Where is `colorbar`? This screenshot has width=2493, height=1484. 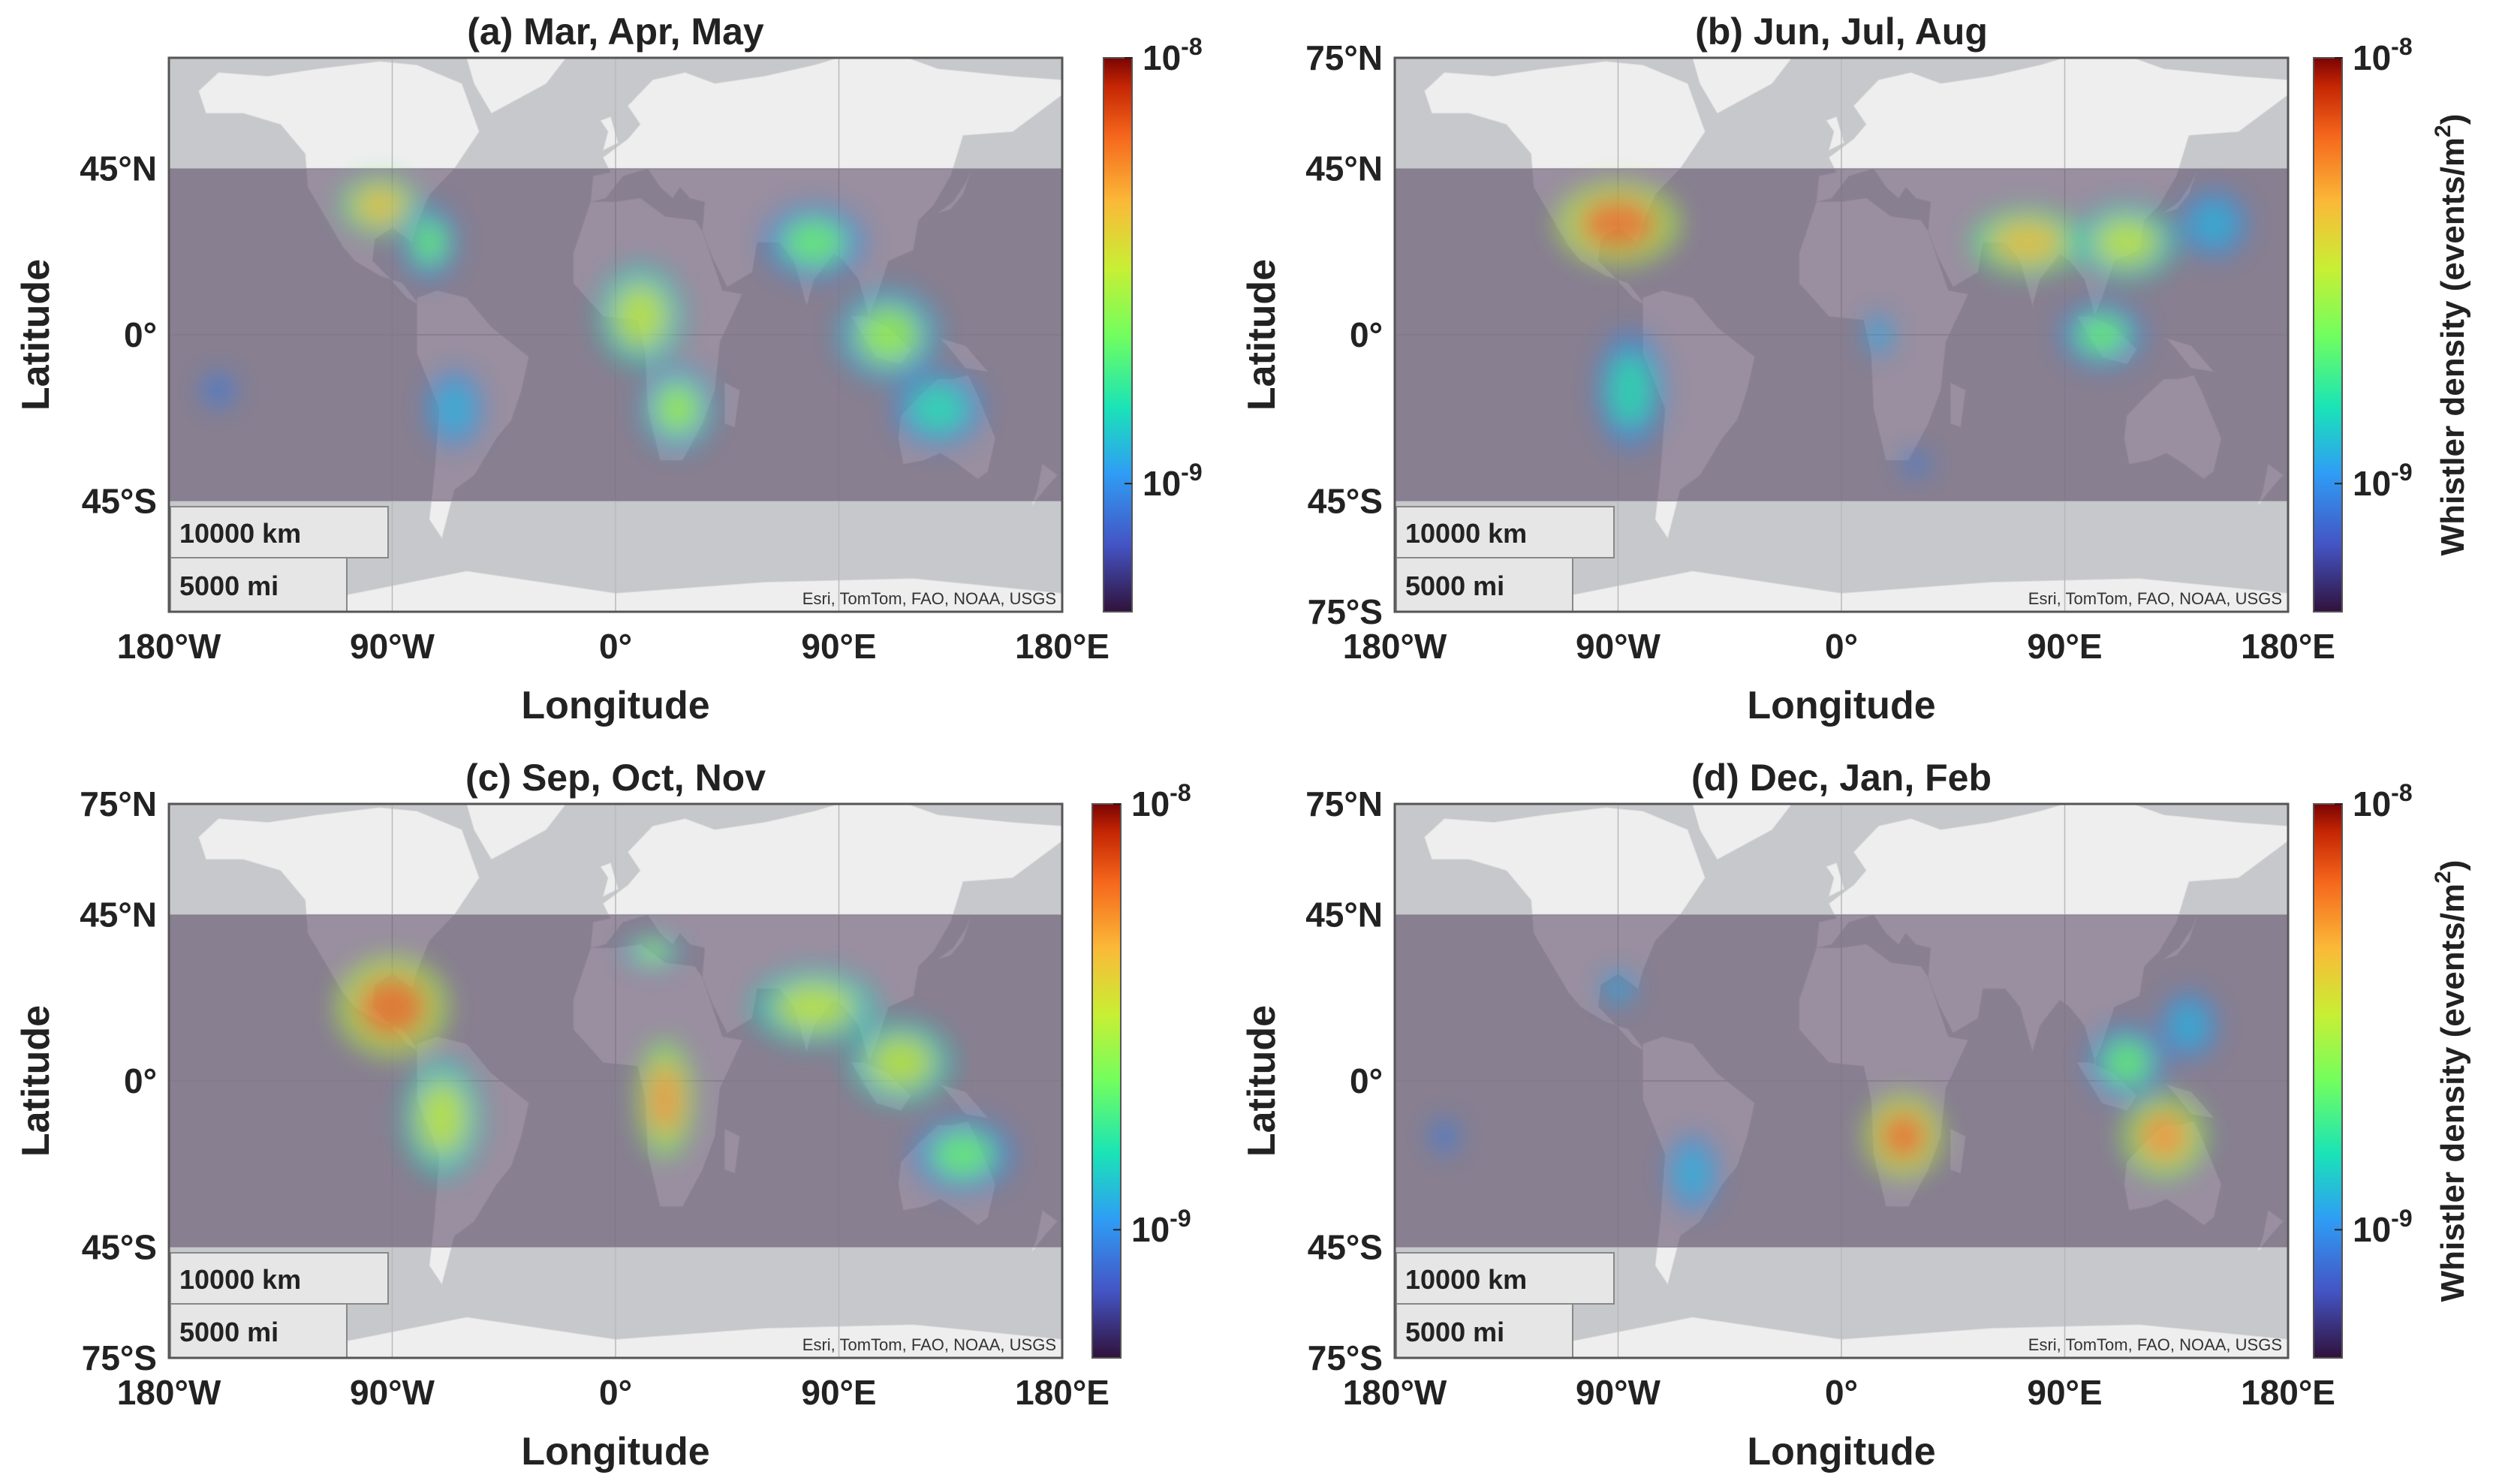
colorbar is located at coordinates (2328, 335).